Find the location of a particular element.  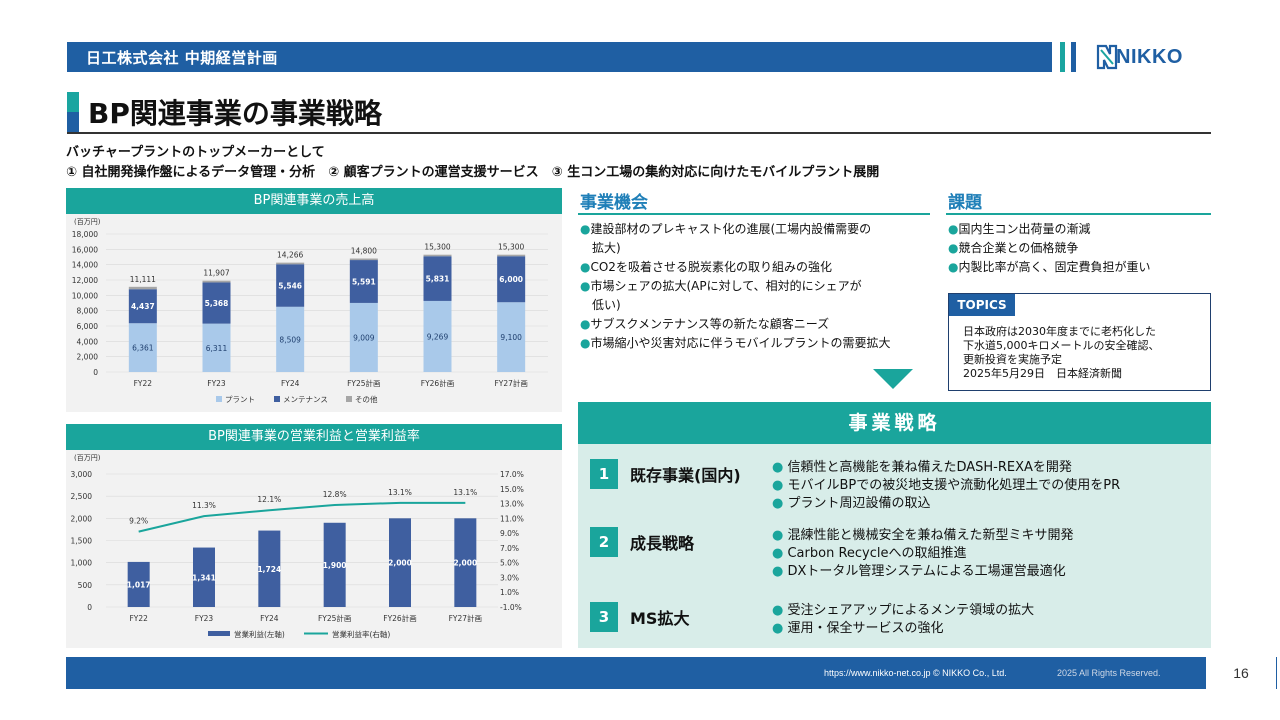

issue-item: ●国内生コン出荷量の漸減 is located at coordinates (1080, 229).